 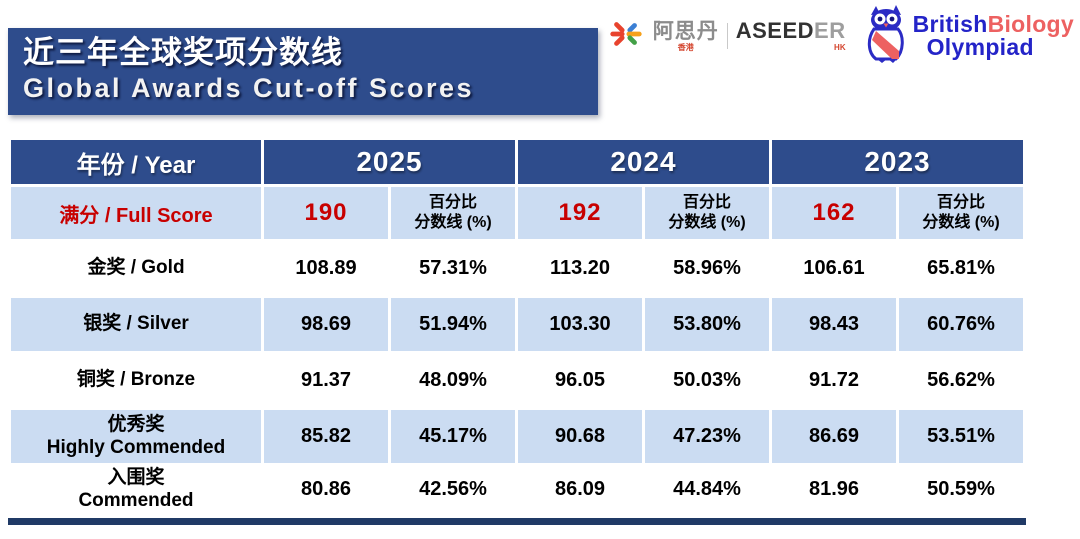 What do you see at coordinates (453, 490) in the screenshot?
I see `pct-cell: 42.56%` at bounding box center [453, 490].